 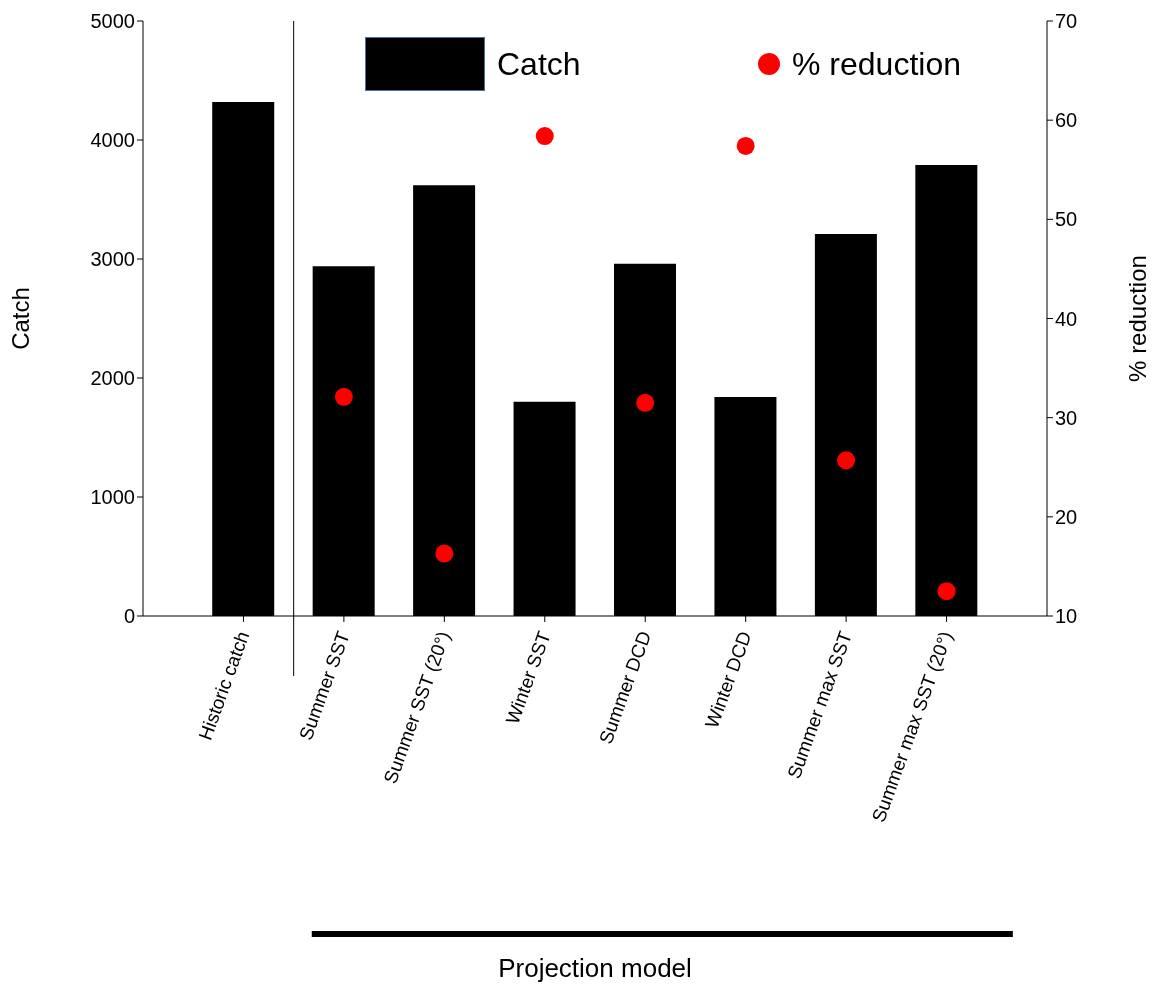 What do you see at coordinates (1066, 616) in the screenshot?
I see `y2-tick-label: 10` at bounding box center [1066, 616].